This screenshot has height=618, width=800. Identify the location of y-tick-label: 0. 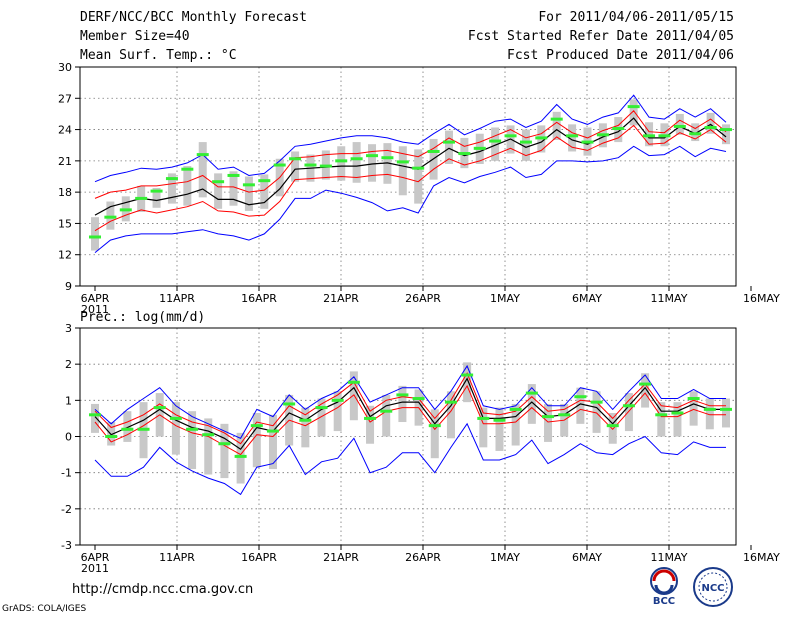
(68, 437).